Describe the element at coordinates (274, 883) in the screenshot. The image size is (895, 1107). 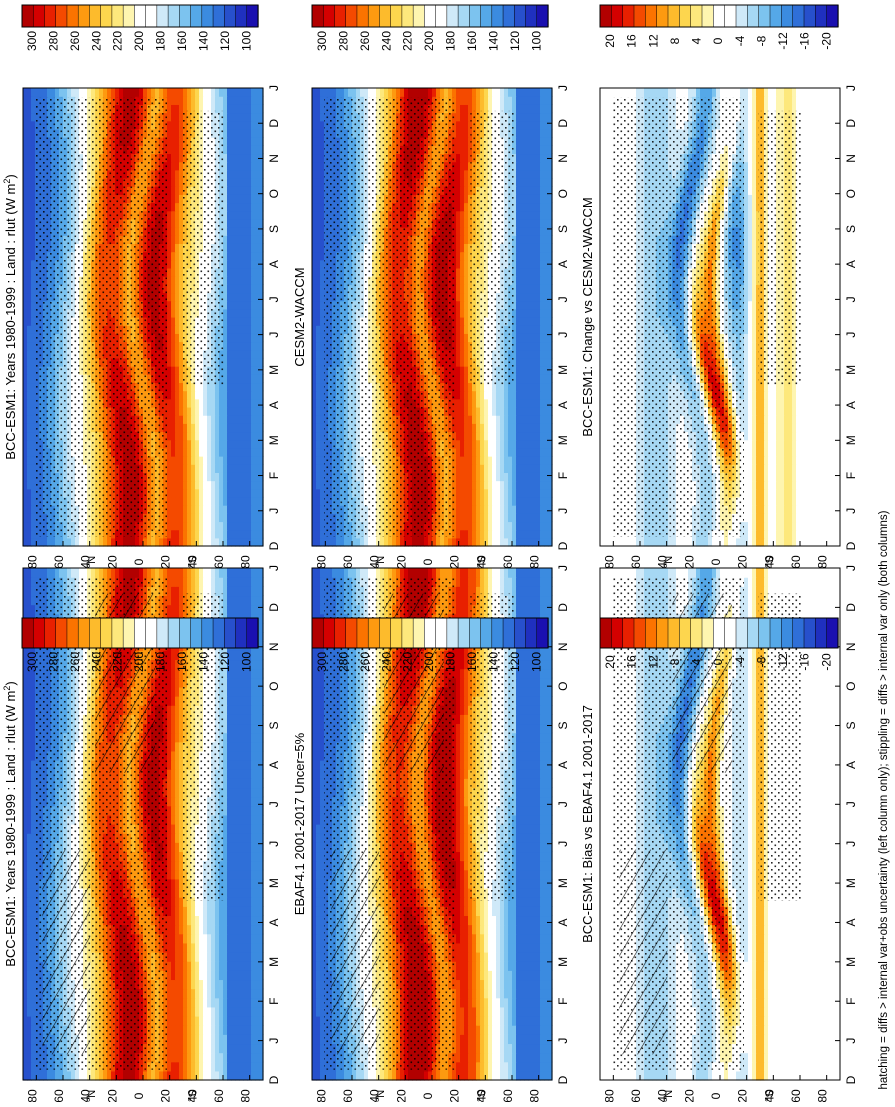
I see `x-tick-label: M` at that location.